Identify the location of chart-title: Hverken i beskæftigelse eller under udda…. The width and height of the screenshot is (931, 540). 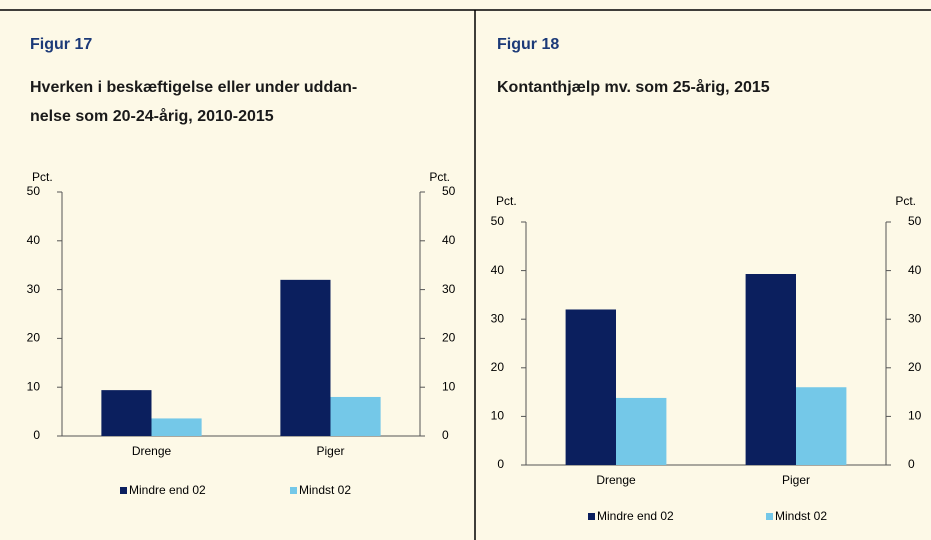
(193, 87).